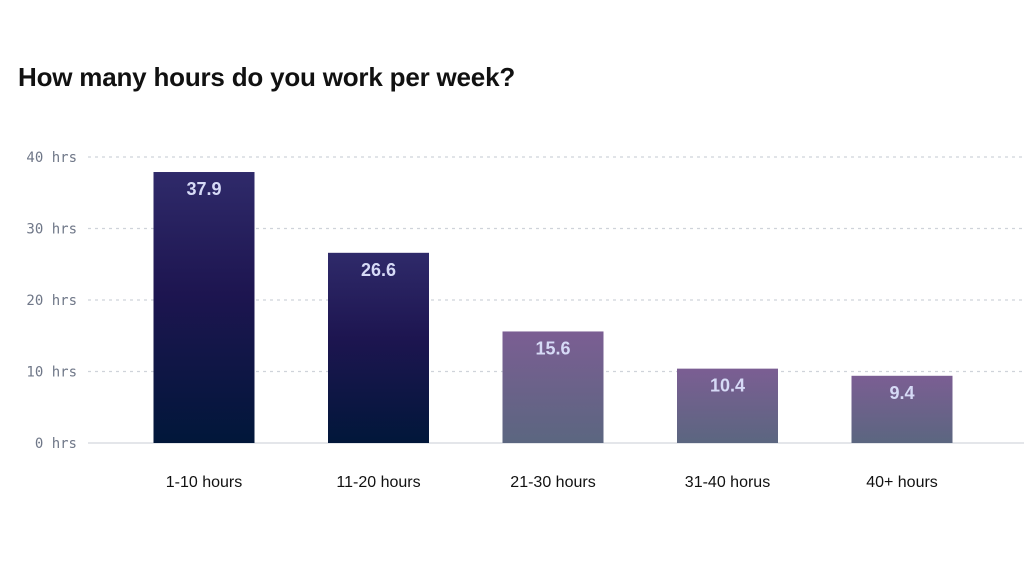  Describe the element at coordinates (727, 482) in the screenshot. I see `x-category-label: 31-40 horus` at that location.